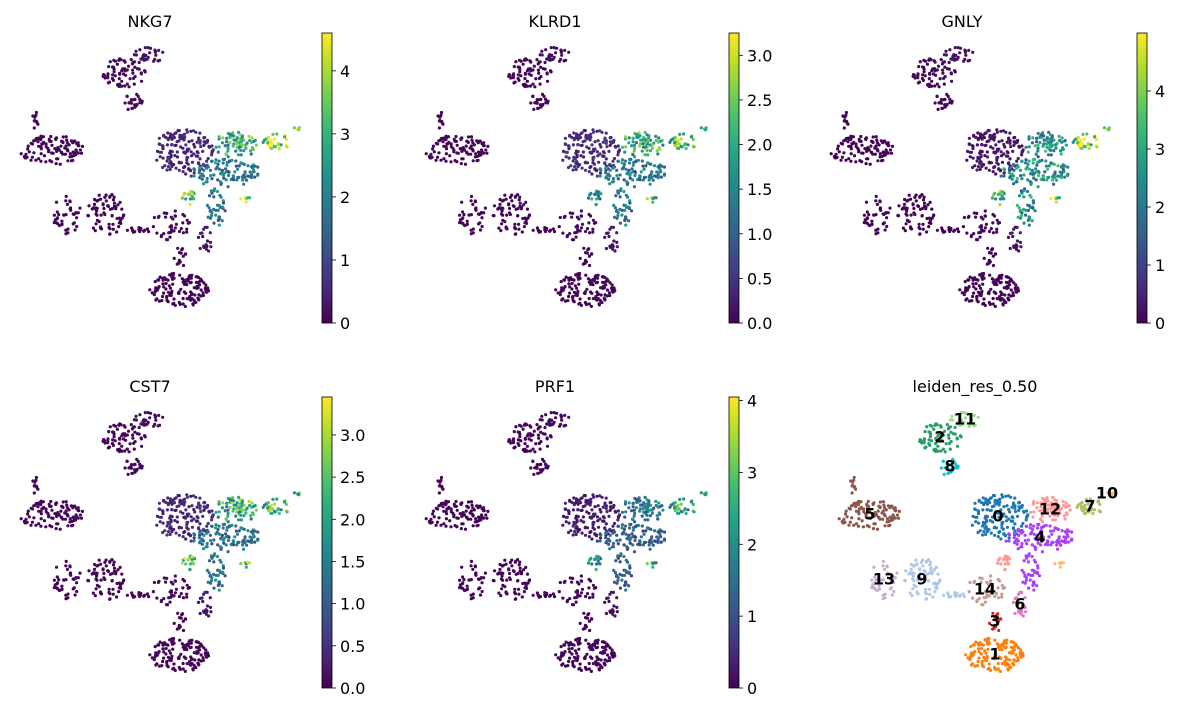 This screenshot has height=710, width=1179. What do you see at coordinates (759, 234) in the screenshot?
I see `colorbar-tick-label: 1.0` at bounding box center [759, 234].